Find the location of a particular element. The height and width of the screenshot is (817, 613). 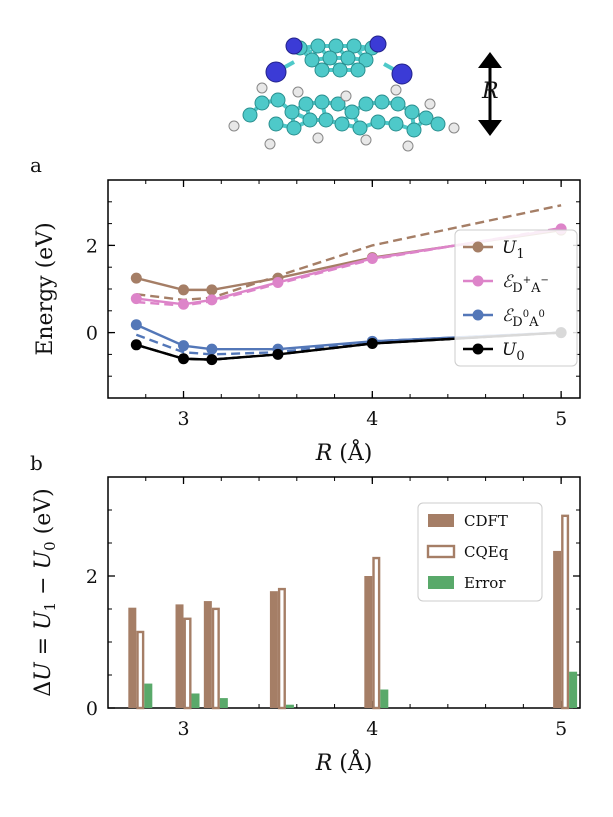

panel-a-label: a is located at coordinates (36, 165).